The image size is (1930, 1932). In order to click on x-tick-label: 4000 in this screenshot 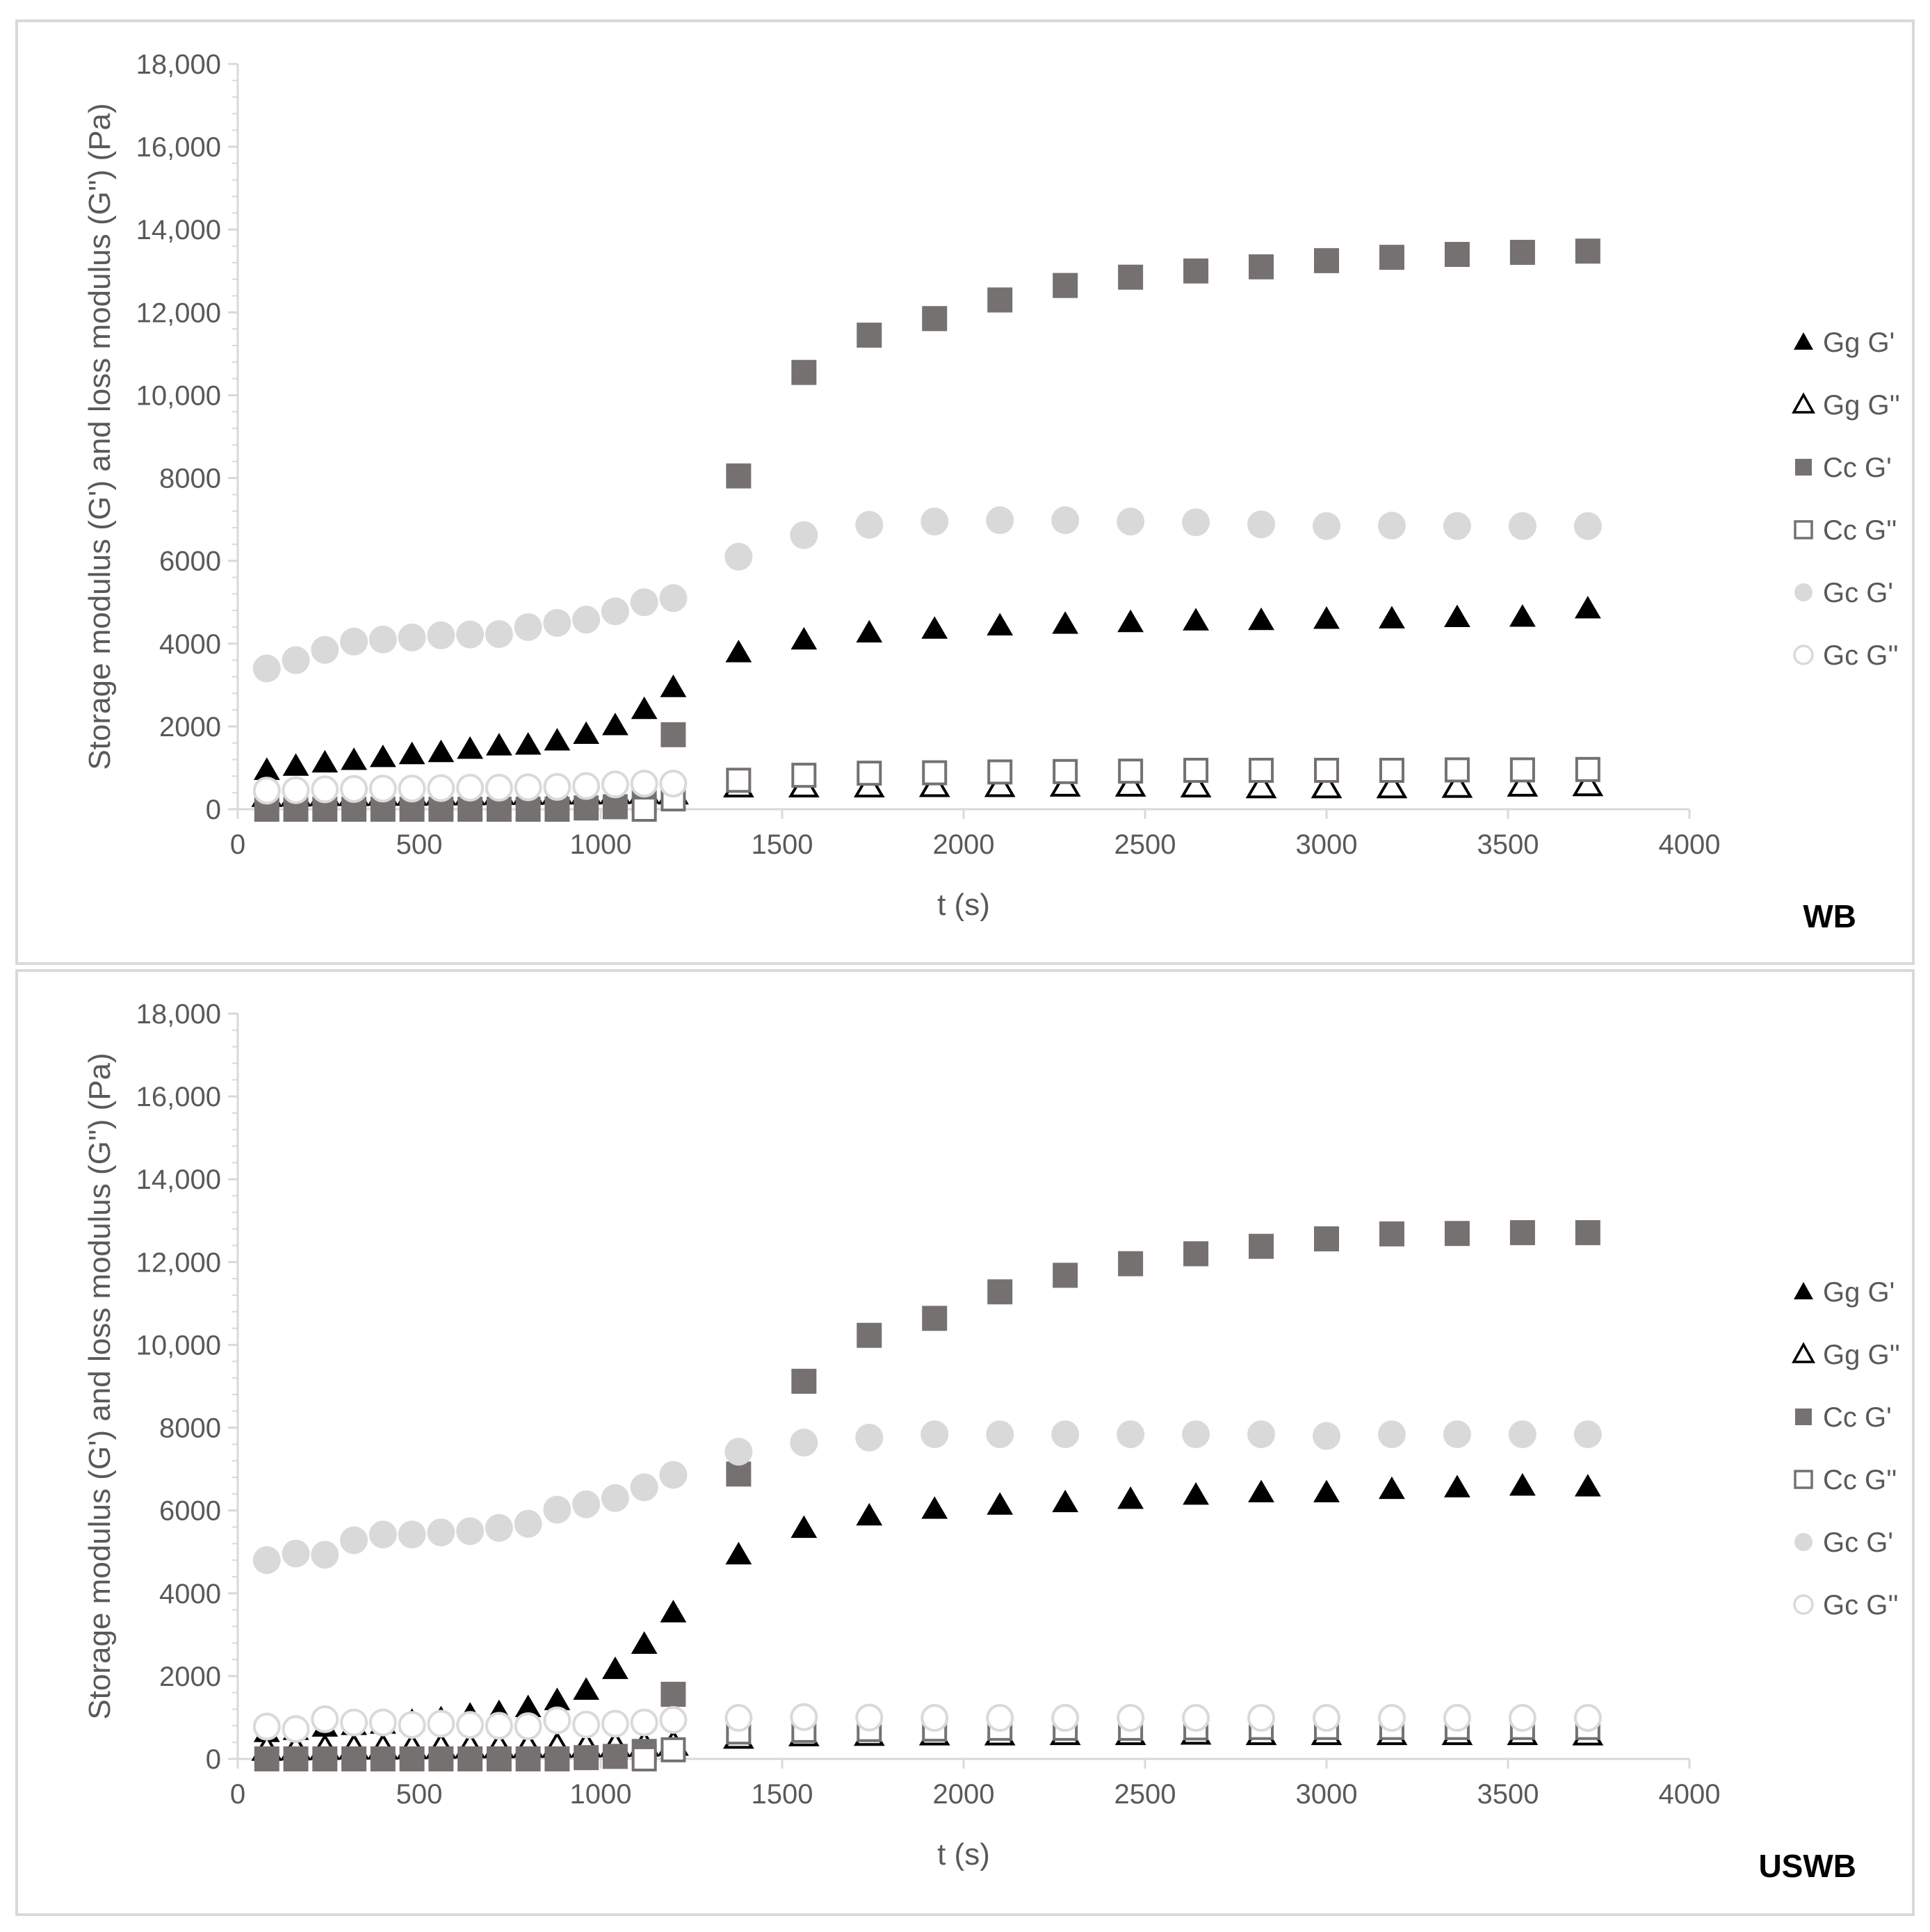, I will do `click(1690, 844)`.